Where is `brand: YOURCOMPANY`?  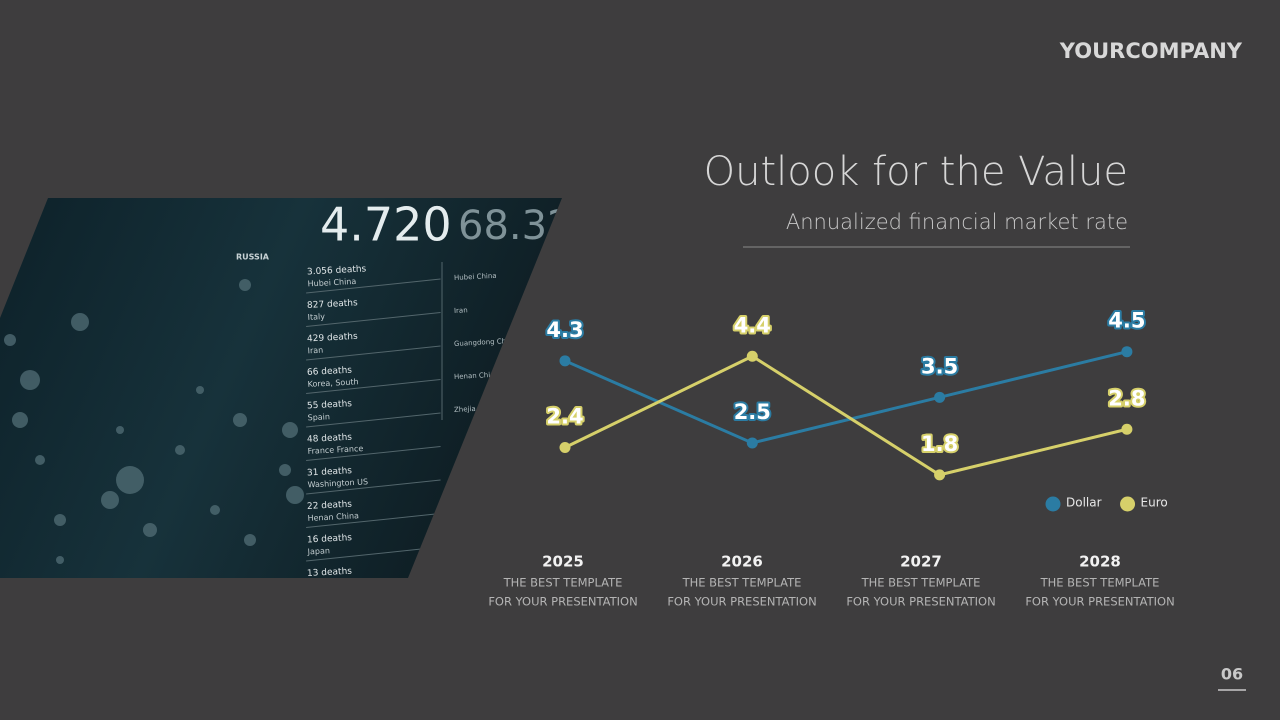
brand: YOURCOMPANY is located at coordinates (1151, 51).